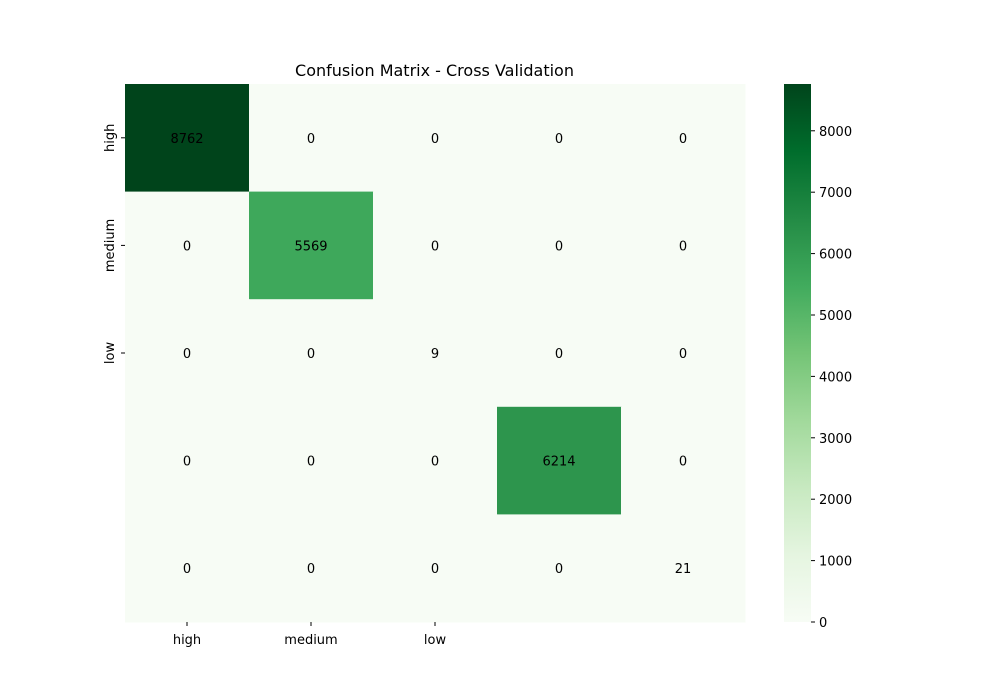 The image size is (1000, 700). What do you see at coordinates (835, 500) in the screenshot?
I see `colorbar-tick-label: 2000` at bounding box center [835, 500].